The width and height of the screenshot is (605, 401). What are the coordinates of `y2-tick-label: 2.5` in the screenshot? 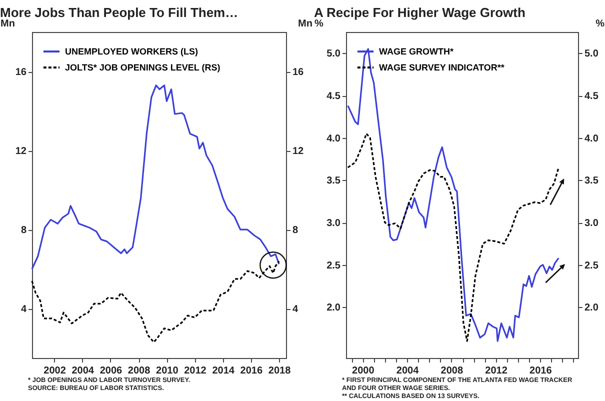 It's located at (591, 266).